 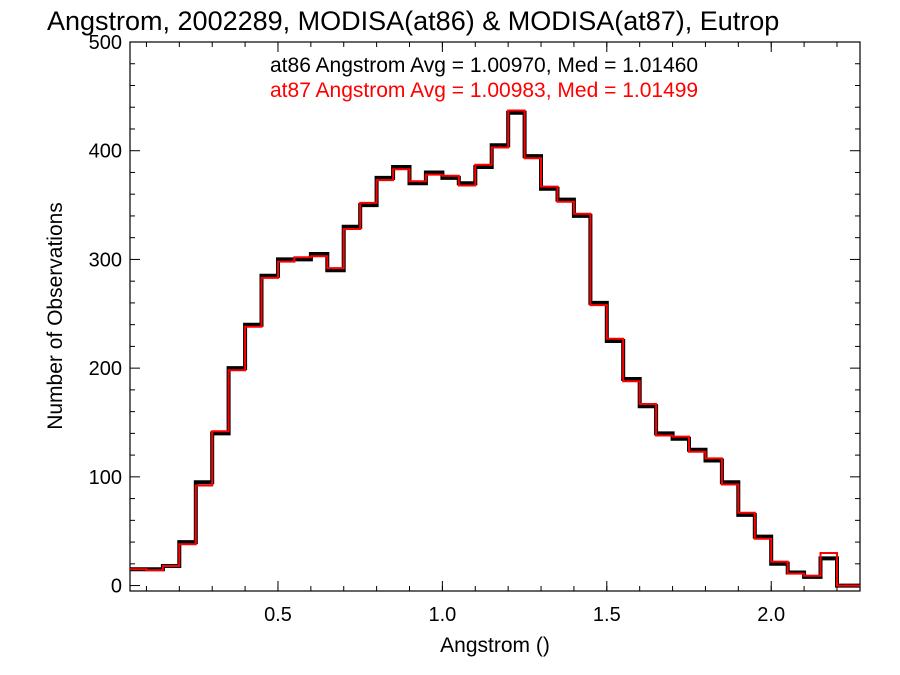 I want to click on x-tick-label: 0.5, so click(x=278, y=615).